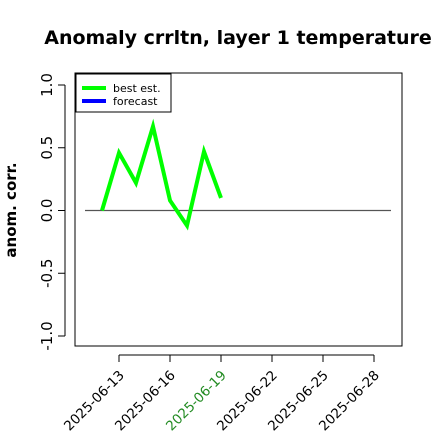  Describe the element at coordinates (47, 148) in the screenshot. I see `y-tick-label: 0.5` at that location.